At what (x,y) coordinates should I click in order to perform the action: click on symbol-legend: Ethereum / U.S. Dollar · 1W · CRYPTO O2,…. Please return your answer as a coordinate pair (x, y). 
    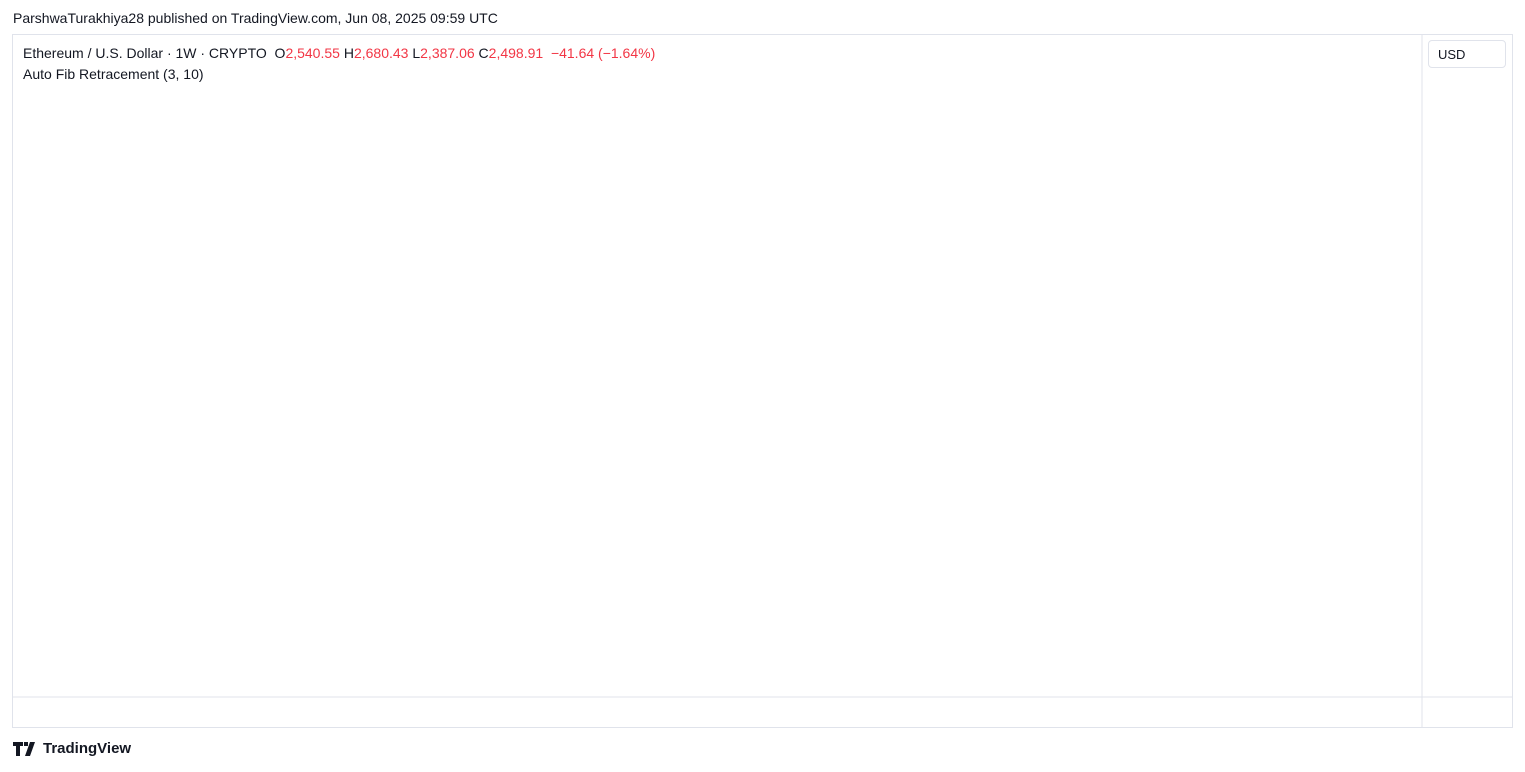
    Looking at the image, I should click on (339, 53).